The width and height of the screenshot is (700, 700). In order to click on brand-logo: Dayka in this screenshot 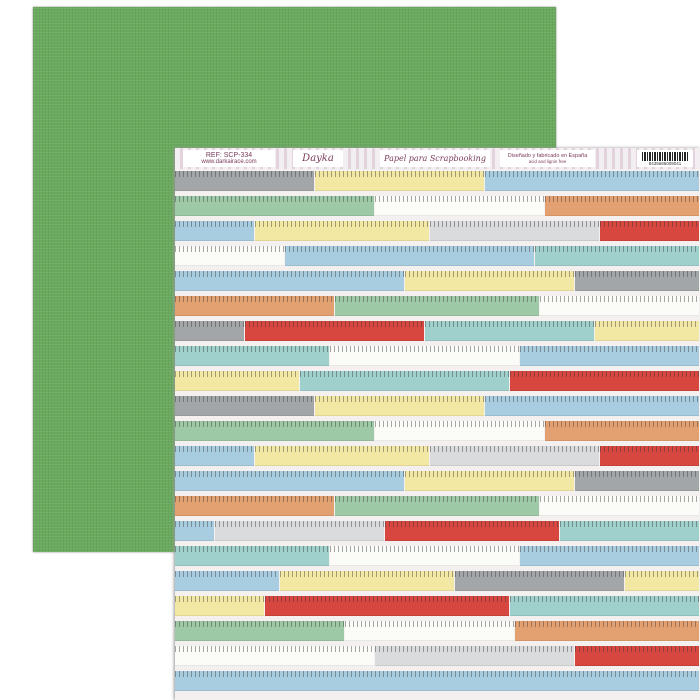, I will do `click(318, 158)`.